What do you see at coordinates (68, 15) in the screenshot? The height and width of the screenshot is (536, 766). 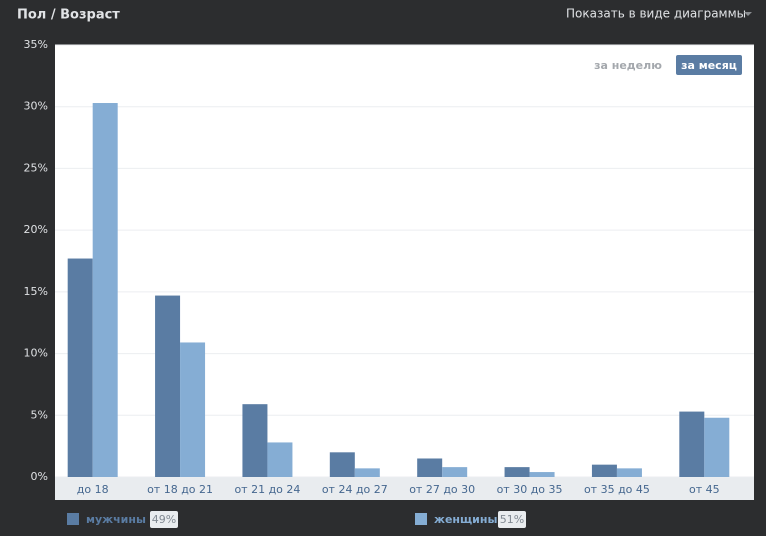 I see `title: Пол / Возраст` at bounding box center [68, 15].